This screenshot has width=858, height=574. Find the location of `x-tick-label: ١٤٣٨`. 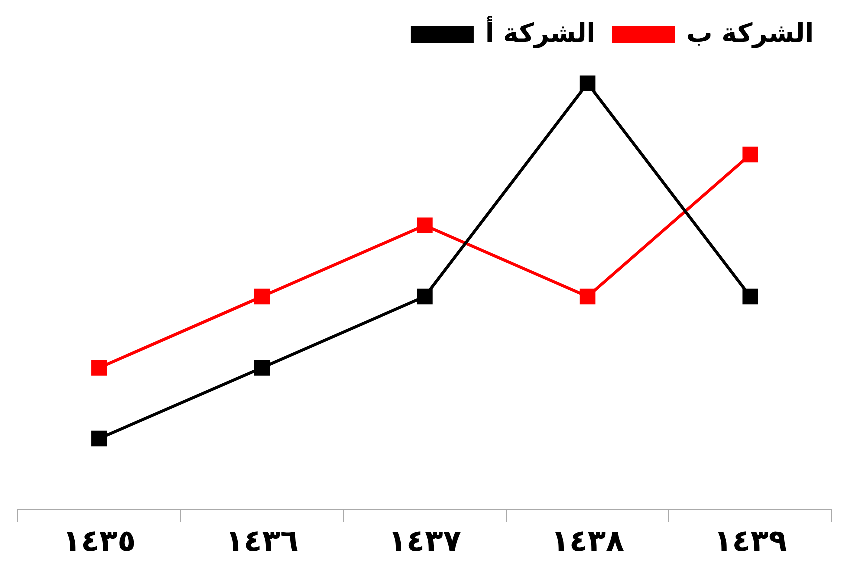

x-tick-label: ١٤٣٨ is located at coordinates (587, 541).